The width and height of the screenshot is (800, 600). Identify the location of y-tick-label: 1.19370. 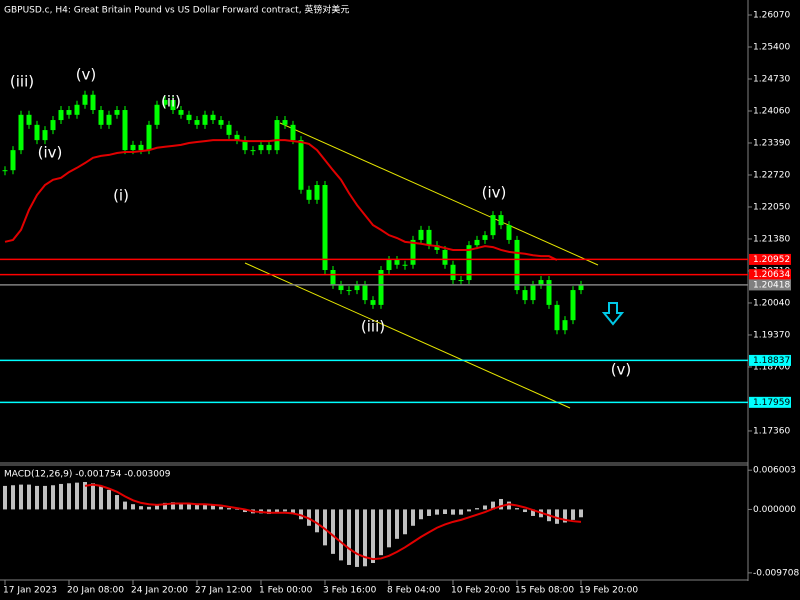
(771, 335).